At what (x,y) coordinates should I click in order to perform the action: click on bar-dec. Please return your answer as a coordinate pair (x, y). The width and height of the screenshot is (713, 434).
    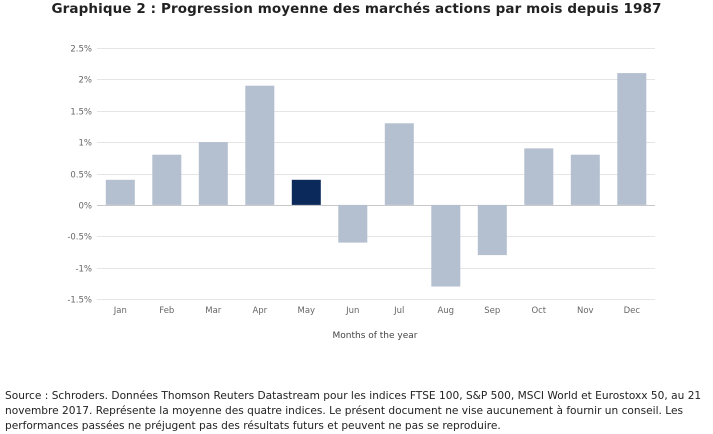
    Looking at the image, I should click on (632, 139).